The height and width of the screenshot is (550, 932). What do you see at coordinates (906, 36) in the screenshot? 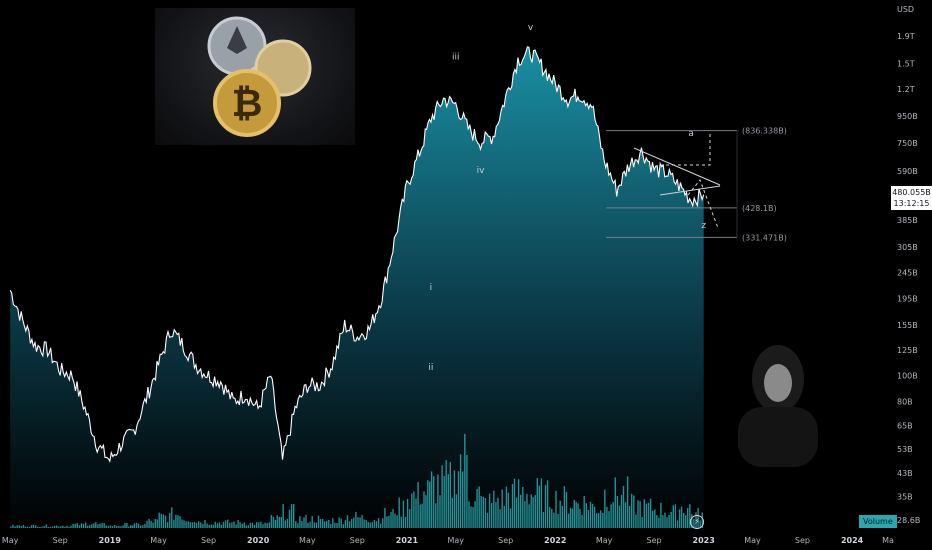
I see `price-tick-label: 1.9T` at bounding box center [906, 36].